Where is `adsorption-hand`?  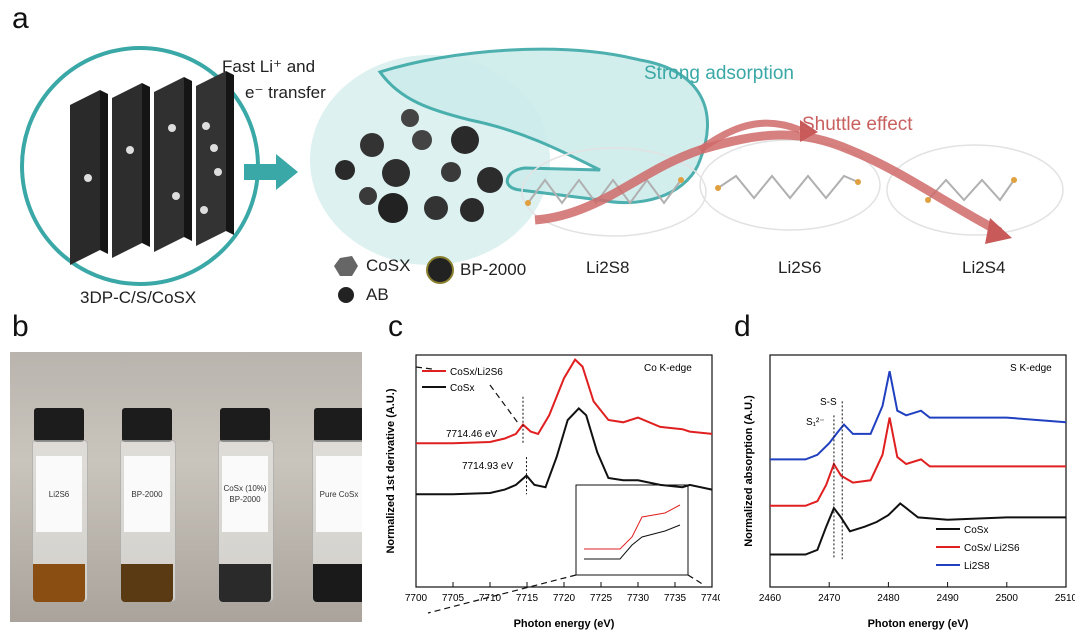 adsorption-hand is located at coordinates (543, 126).